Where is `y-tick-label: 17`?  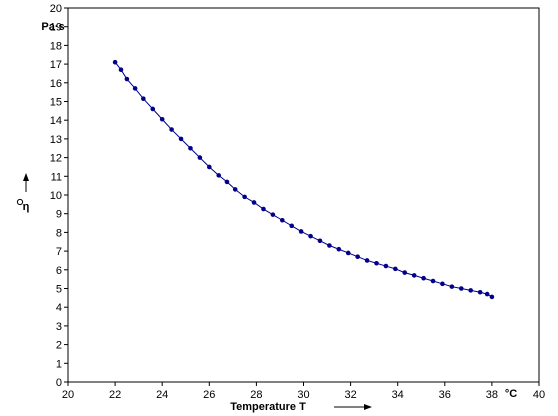
y-tick-label: 17 is located at coordinates (56, 65).